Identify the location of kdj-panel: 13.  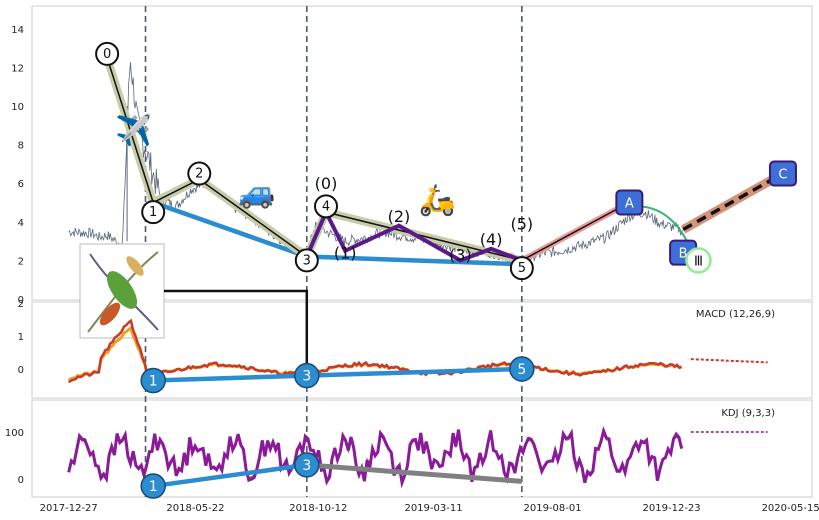
(417, 462).